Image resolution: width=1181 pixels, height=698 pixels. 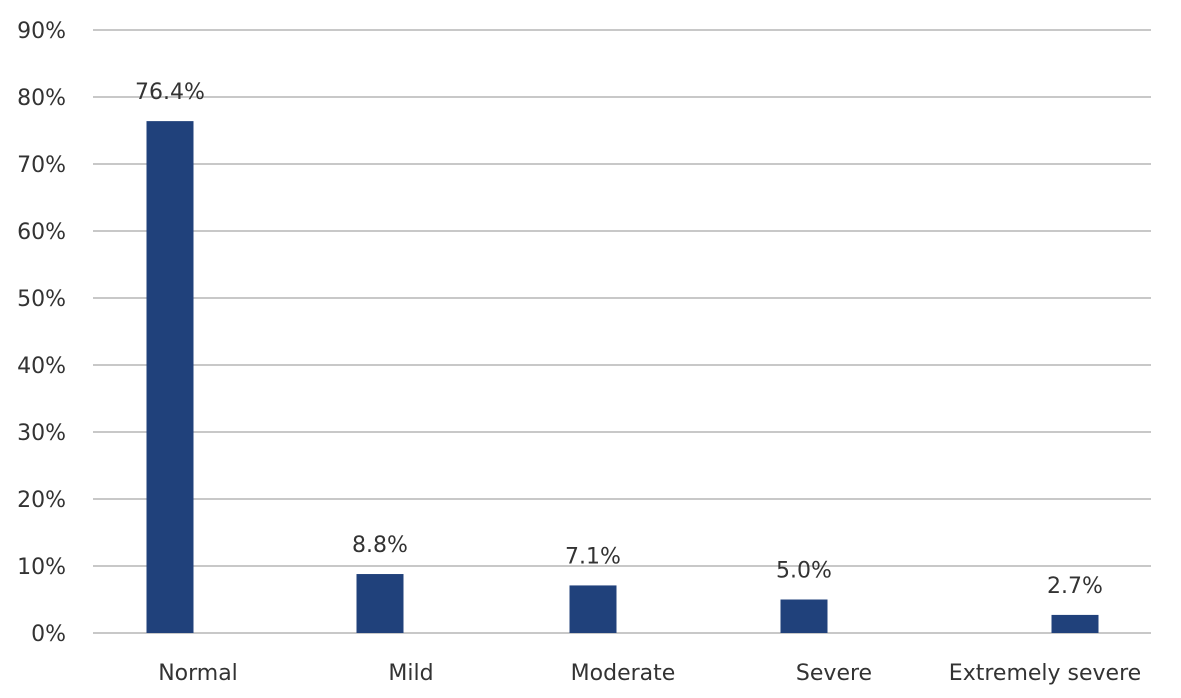 I want to click on data-label: 2.7%, so click(x=1075, y=586).